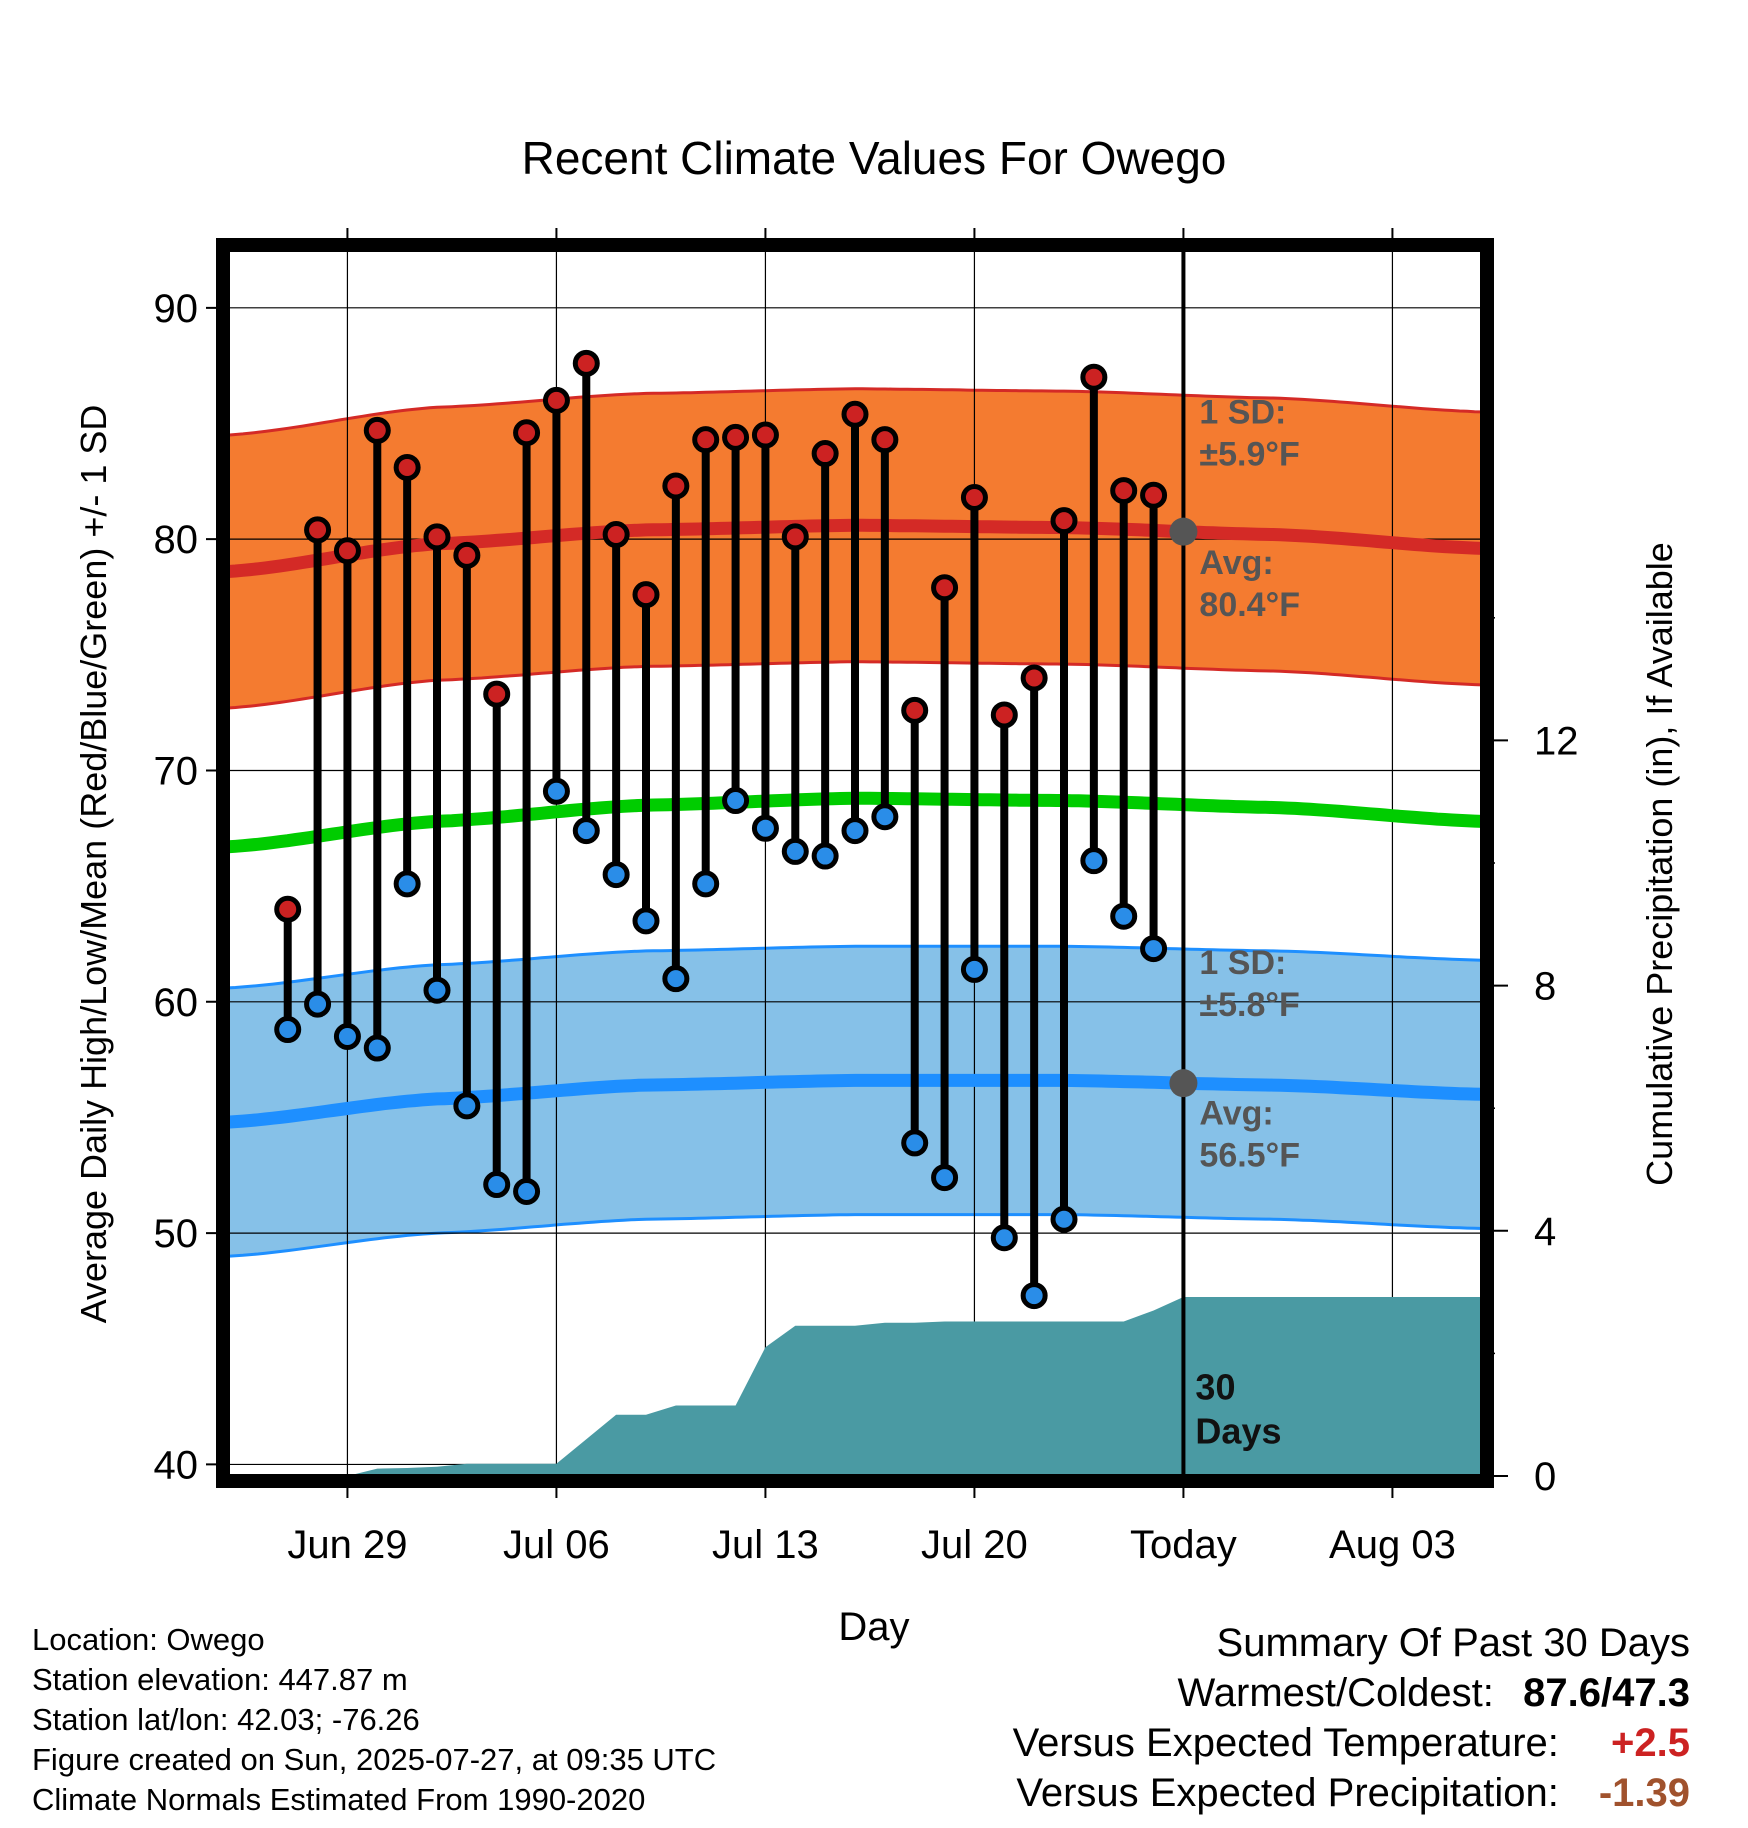 This screenshot has width=1748, height=1828. Describe the element at coordinates (1249, 1005) in the screenshot. I see `low-sd-annotation-line2: ±5.8°F` at that location.